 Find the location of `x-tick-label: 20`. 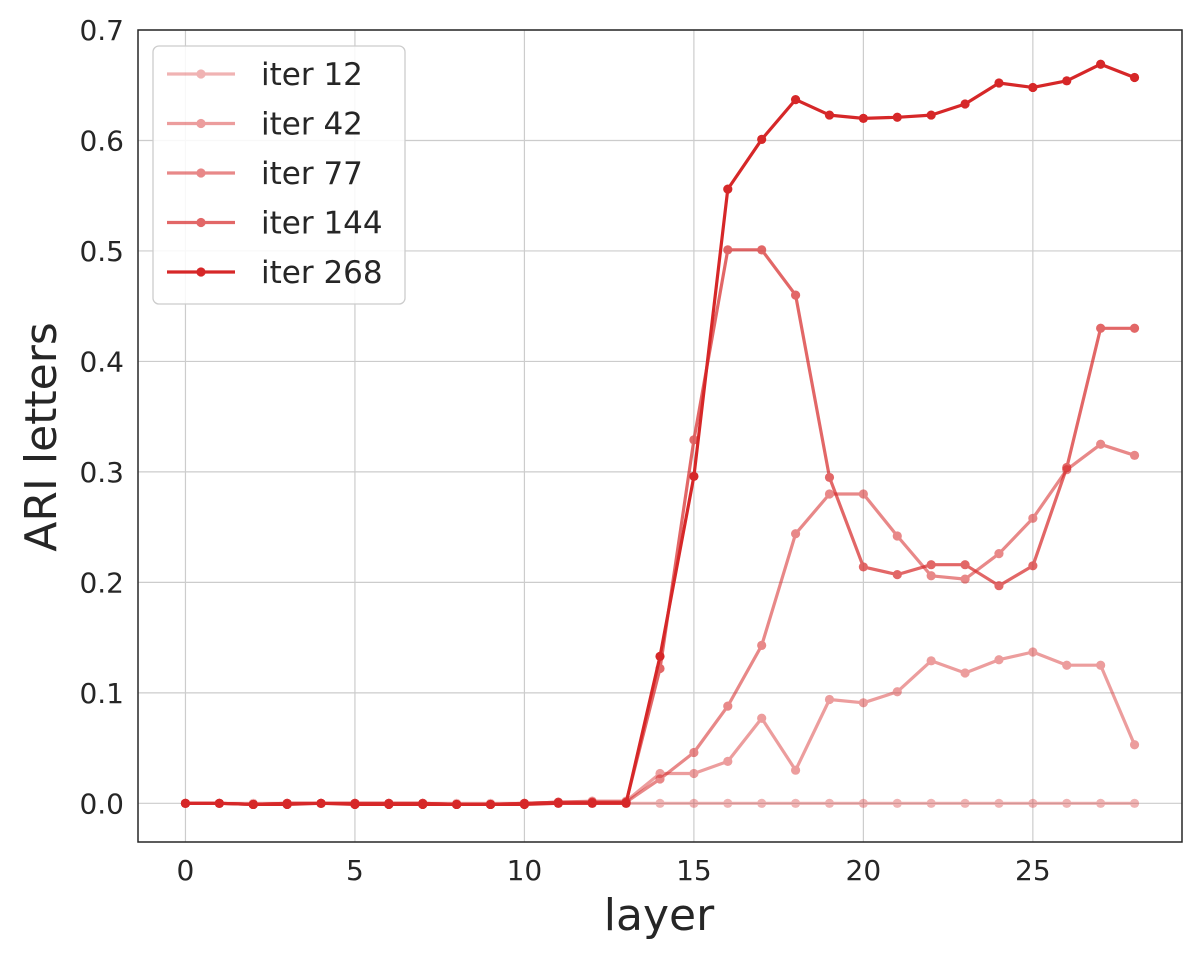

x-tick-label: 20 is located at coordinates (864, 870).